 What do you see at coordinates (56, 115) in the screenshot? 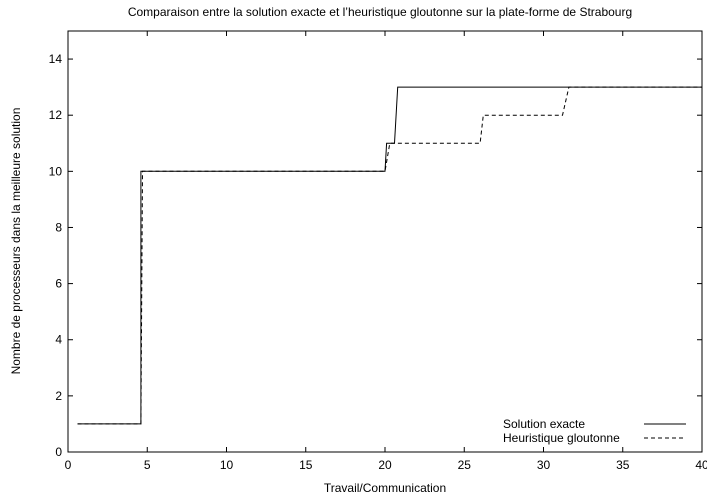
I see `y-tick-label: 12` at bounding box center [56, 115].